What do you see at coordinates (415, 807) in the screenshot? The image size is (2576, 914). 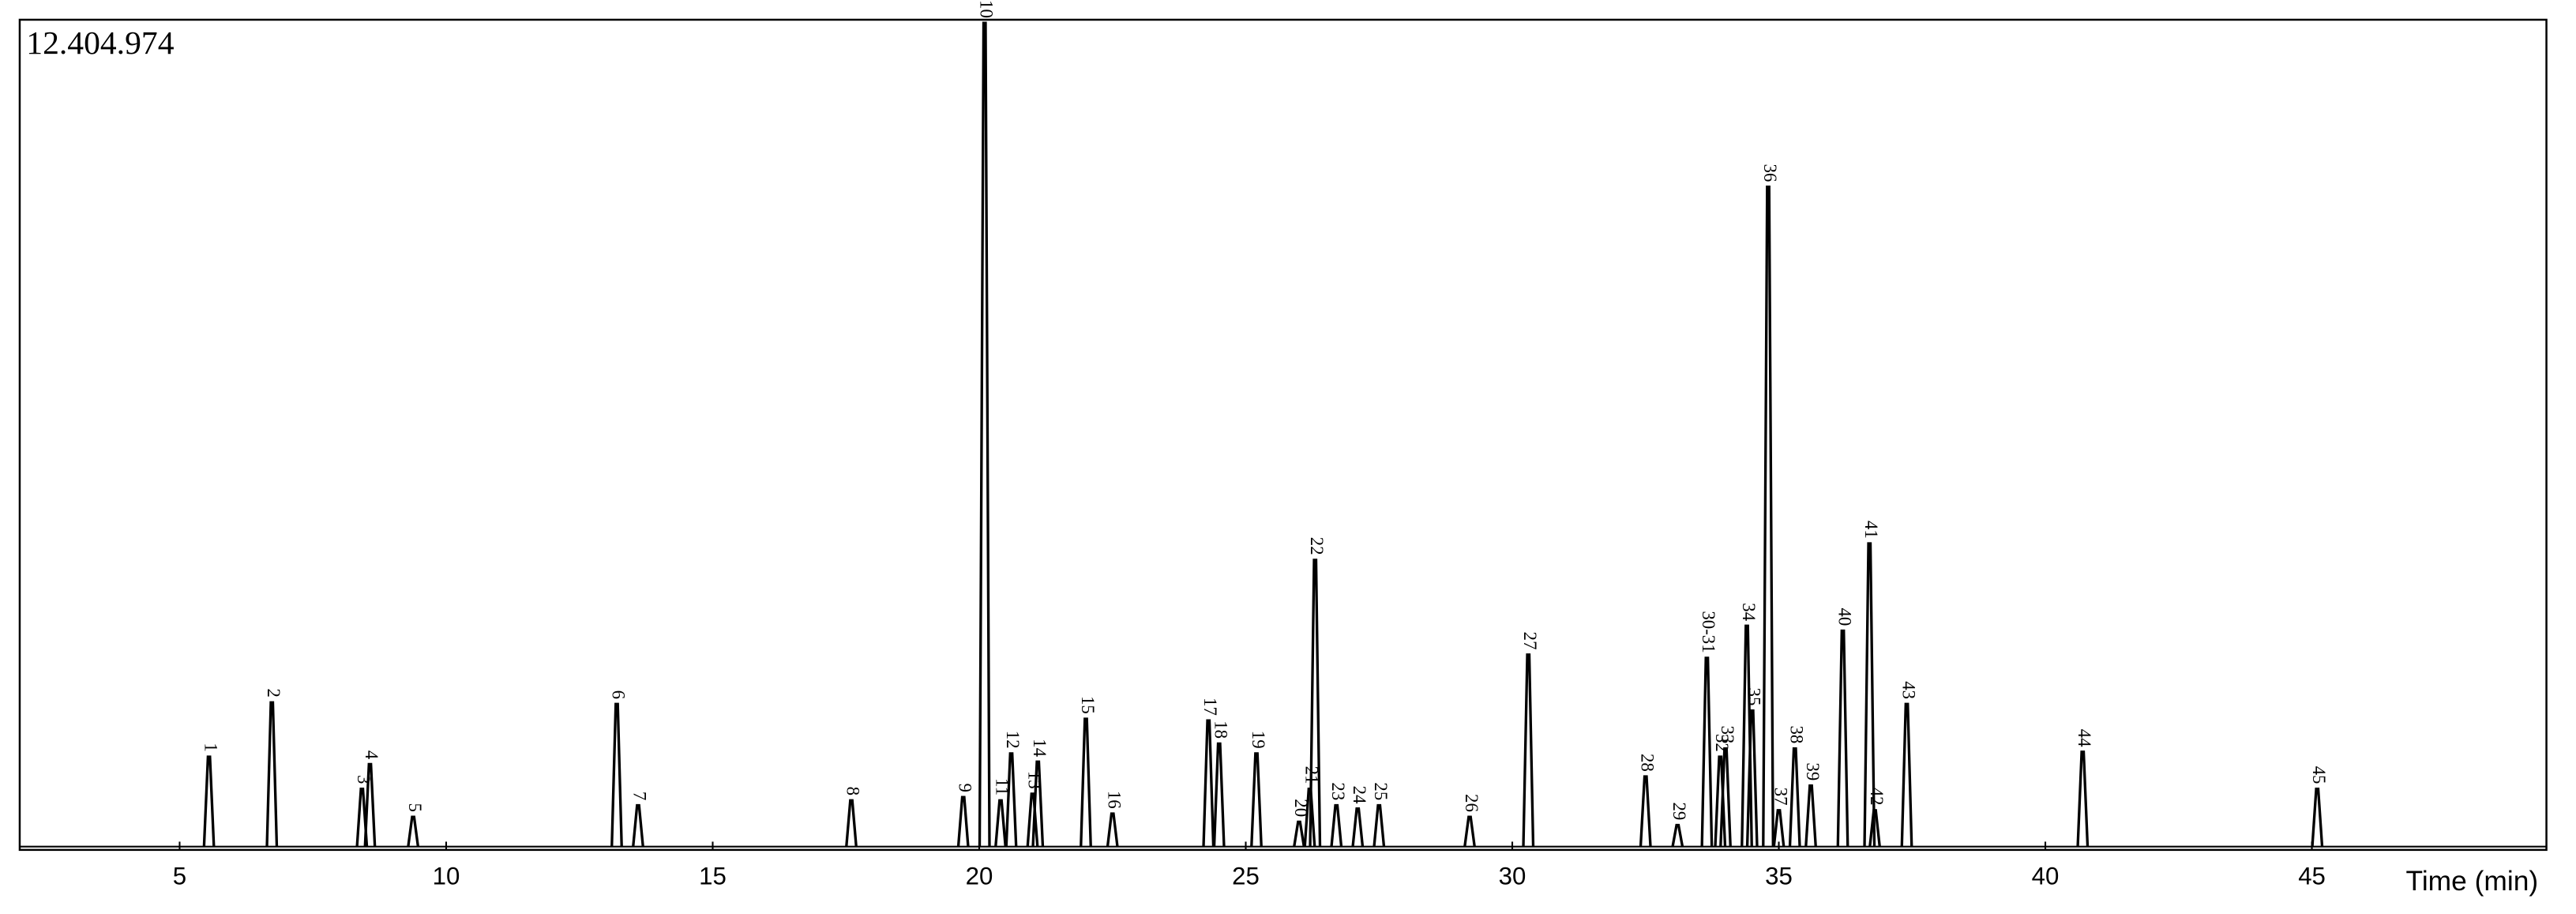 I see `peak-label: 5` at bounding box center [415, 807].